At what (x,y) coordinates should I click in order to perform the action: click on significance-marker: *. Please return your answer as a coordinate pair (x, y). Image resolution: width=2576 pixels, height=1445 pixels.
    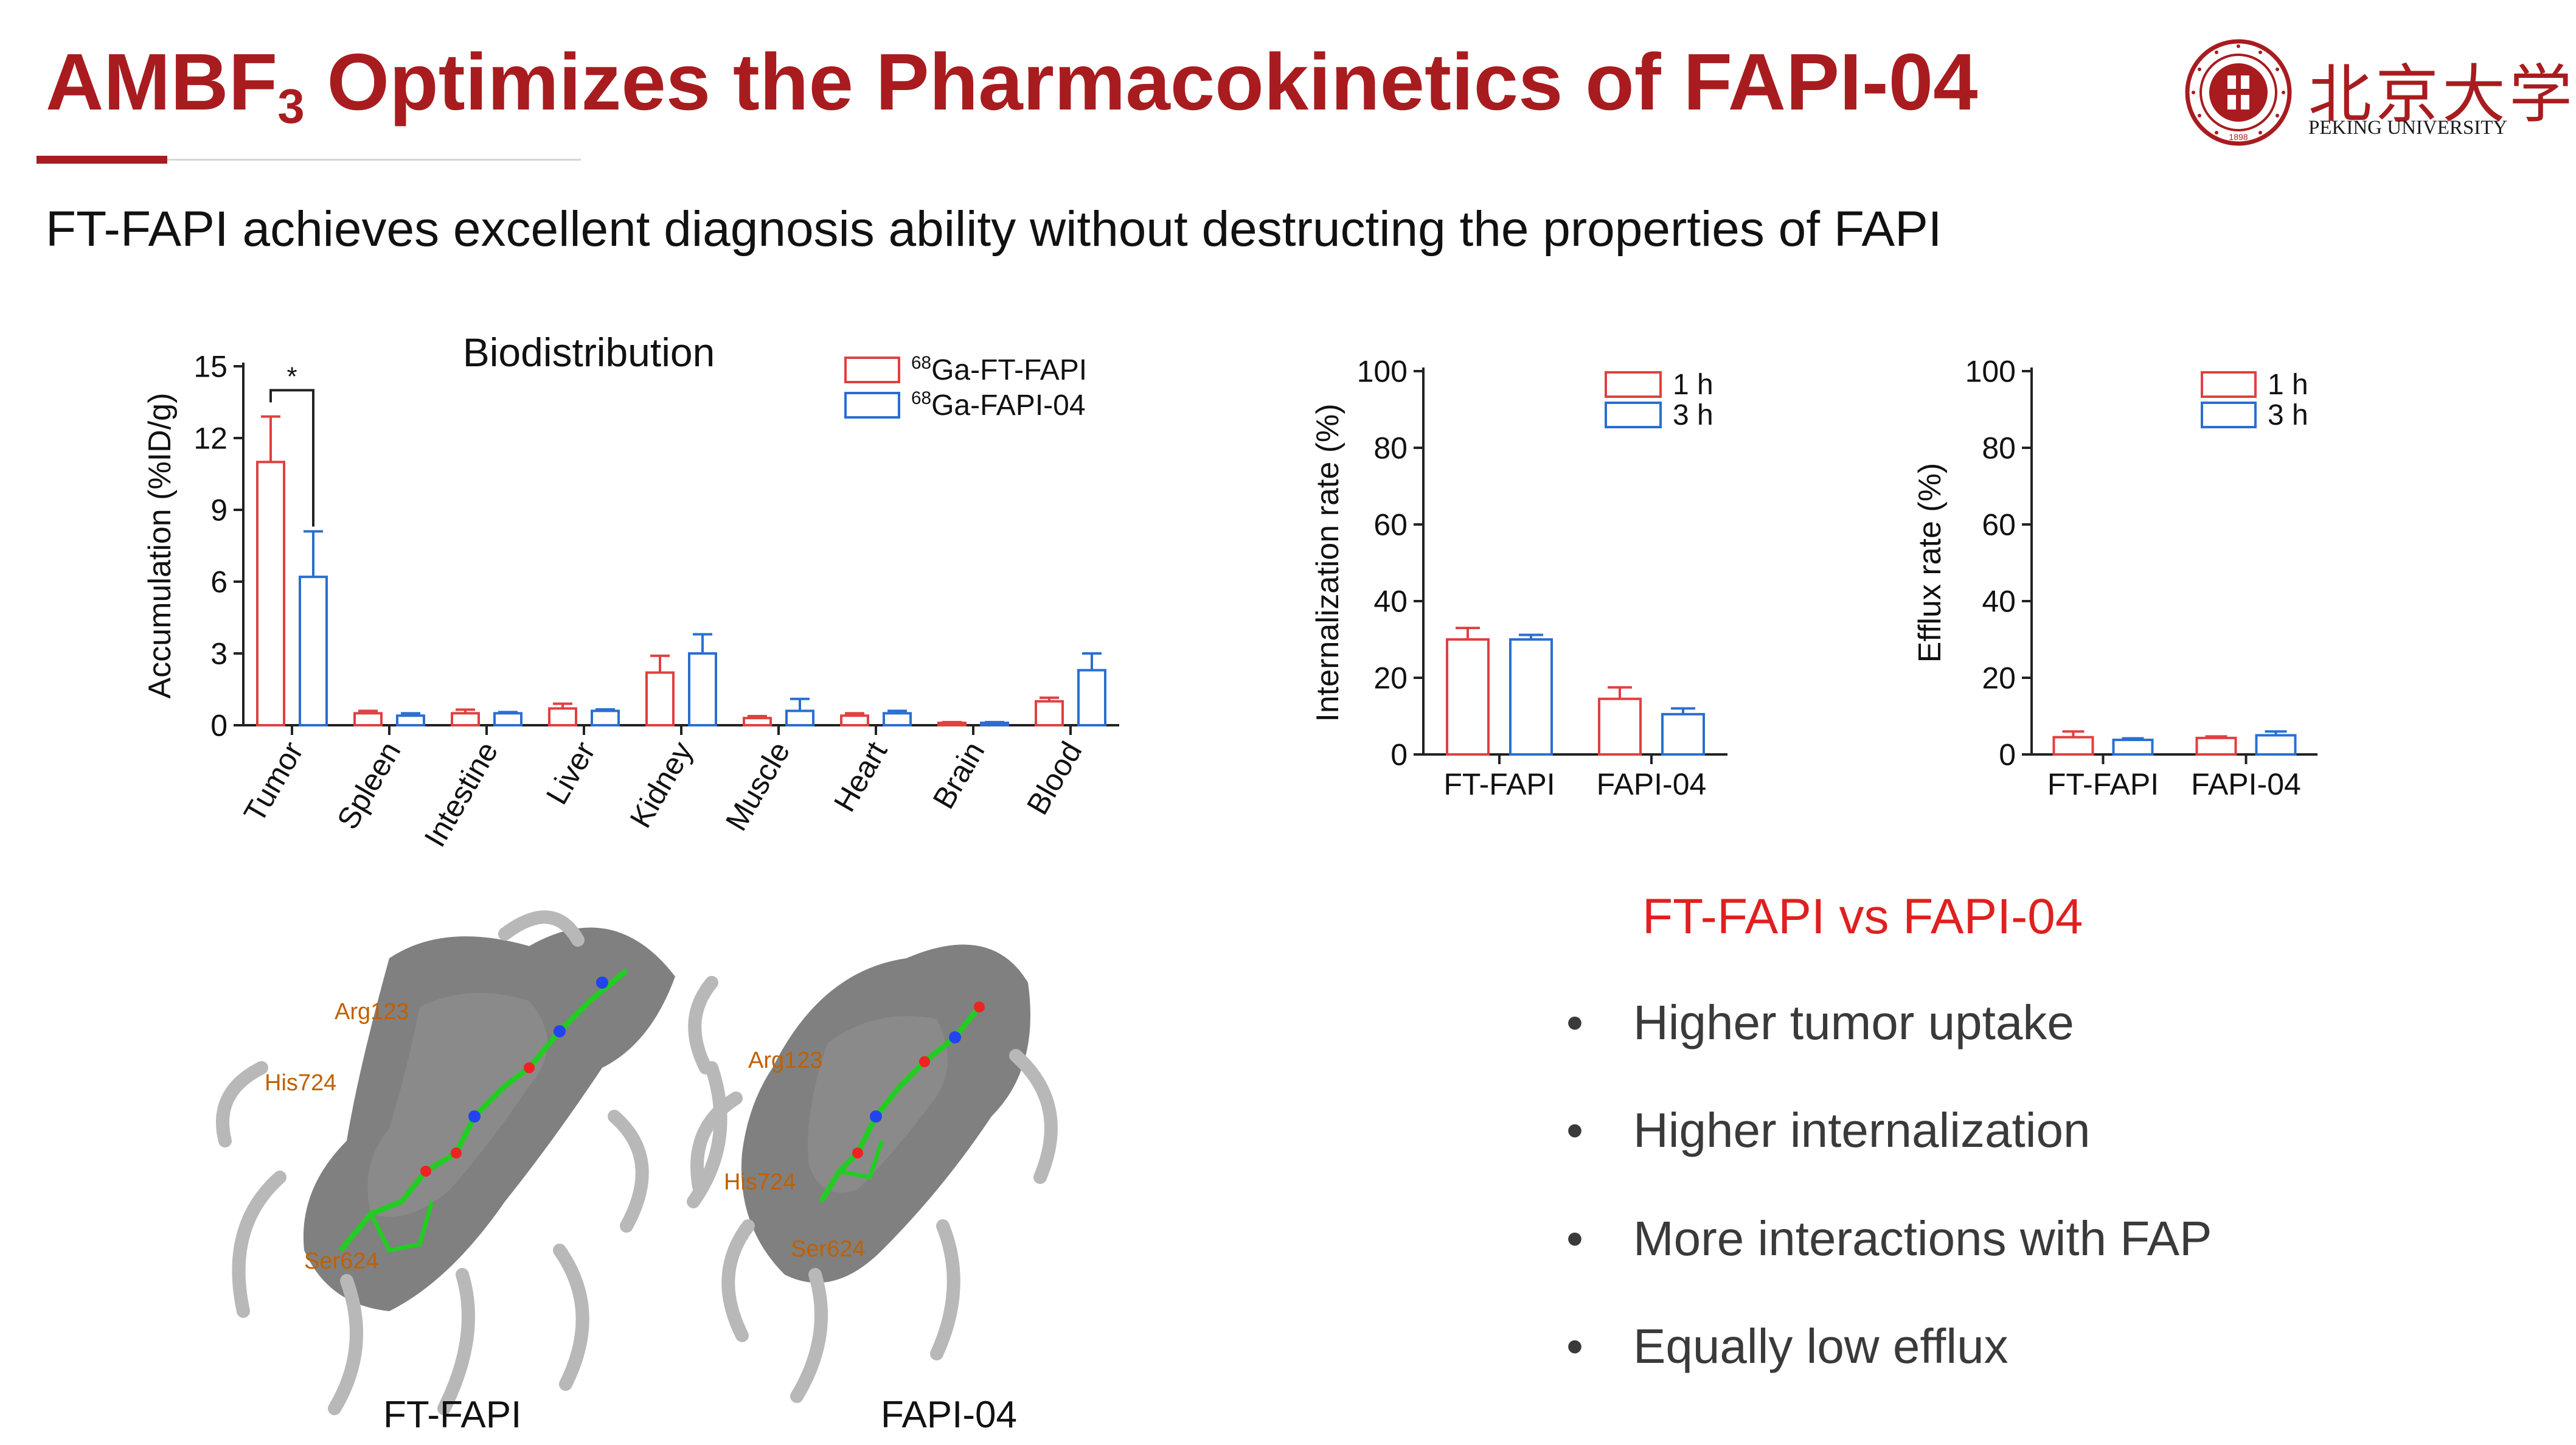
    Looking at the image, I should click on (291, 376).